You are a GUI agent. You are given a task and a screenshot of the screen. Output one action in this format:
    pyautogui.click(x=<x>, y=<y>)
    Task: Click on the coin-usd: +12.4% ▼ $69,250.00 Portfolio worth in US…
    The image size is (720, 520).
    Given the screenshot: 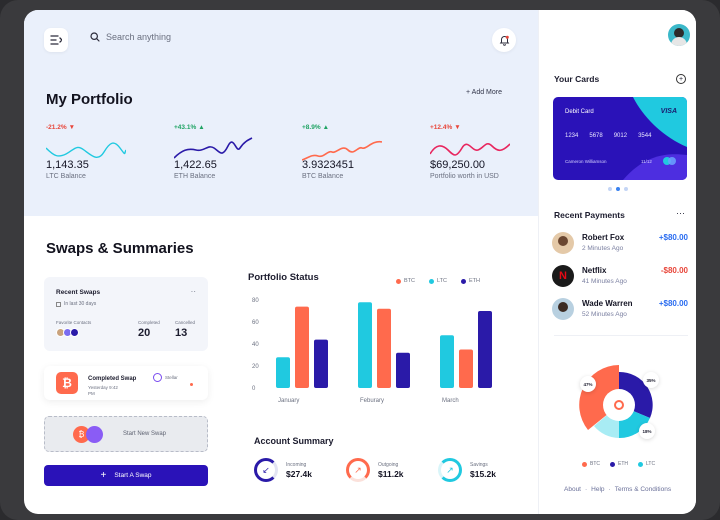 What is the action you would take?
    pyautogui.click(x=485, y=152)
    